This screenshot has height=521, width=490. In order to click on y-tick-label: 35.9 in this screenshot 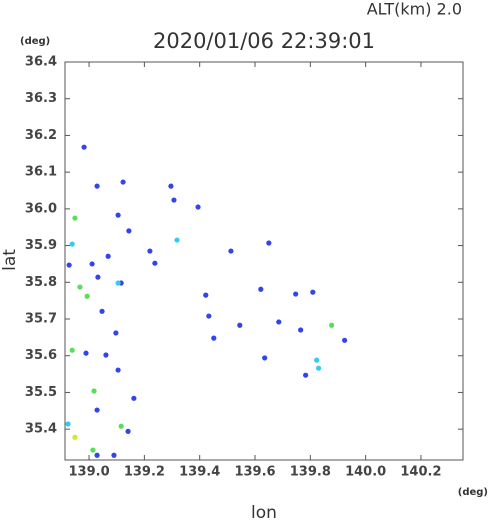, I will do `click(41, 245)`.